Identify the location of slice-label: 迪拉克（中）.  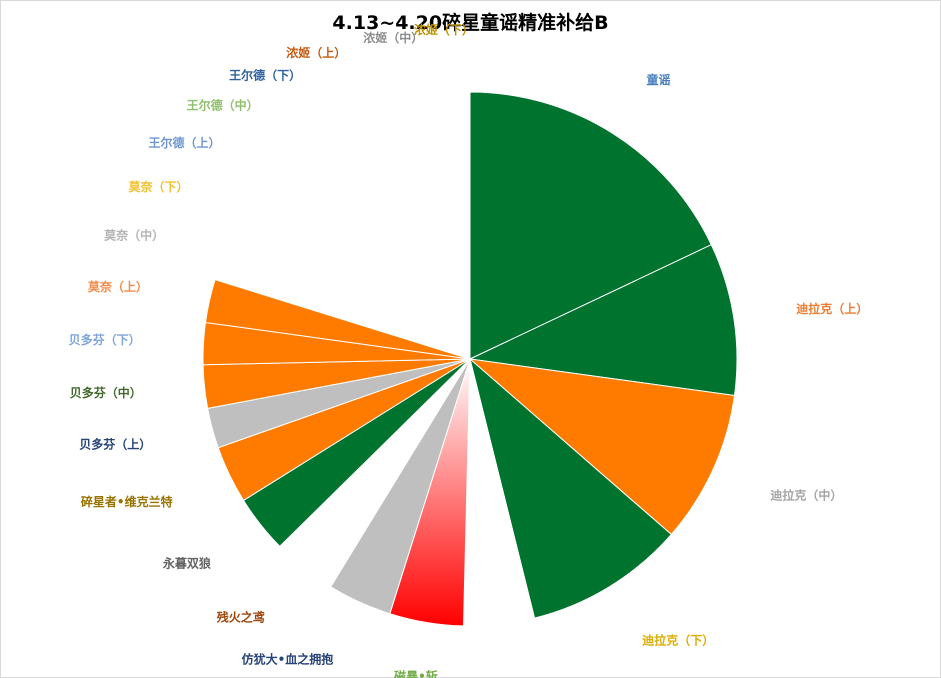
(806, 495).